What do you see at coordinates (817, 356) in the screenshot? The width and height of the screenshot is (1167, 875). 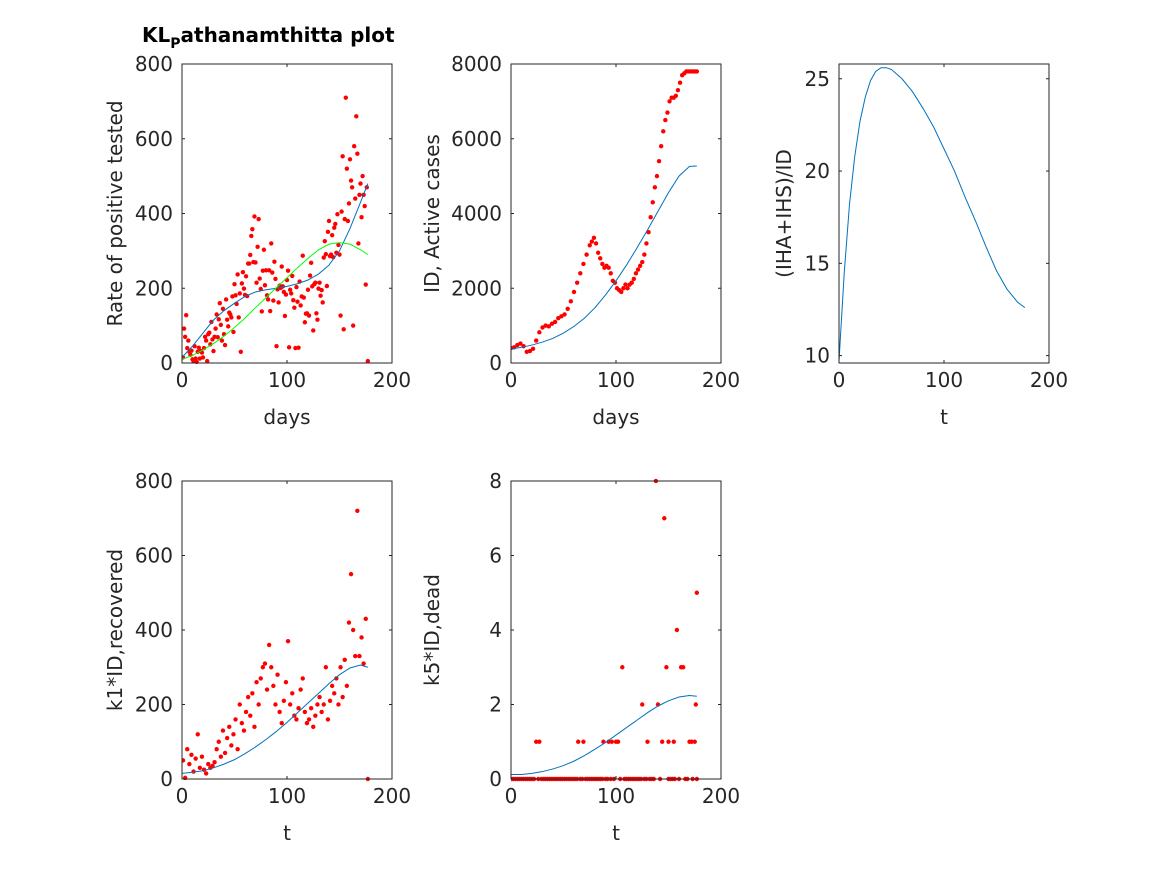 I see `y-tick-label: 10` at bounding box center [817, 356].